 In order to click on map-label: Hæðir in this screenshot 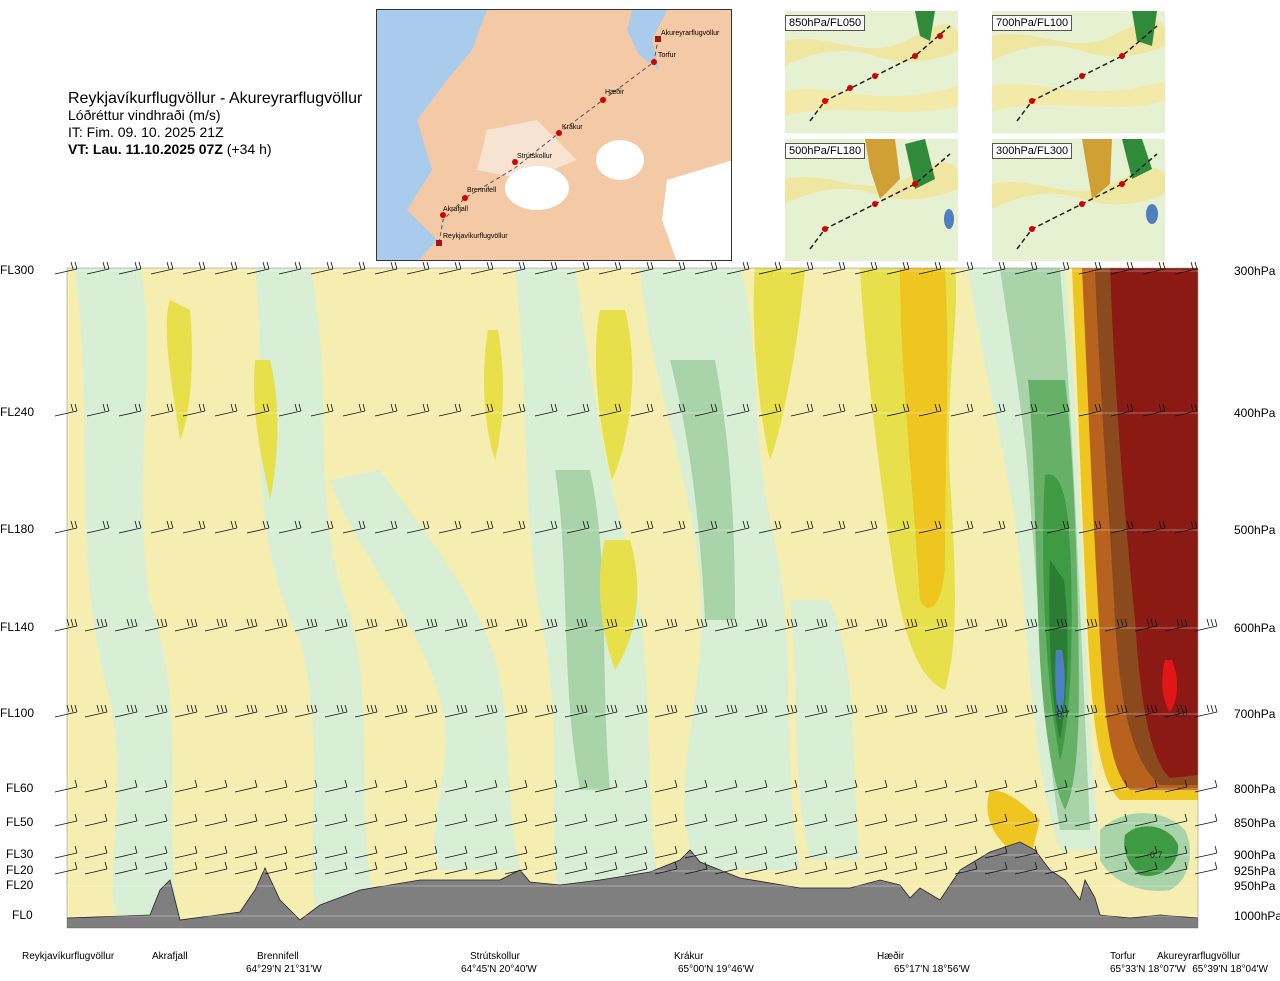, I will do `click(615, 92)`.